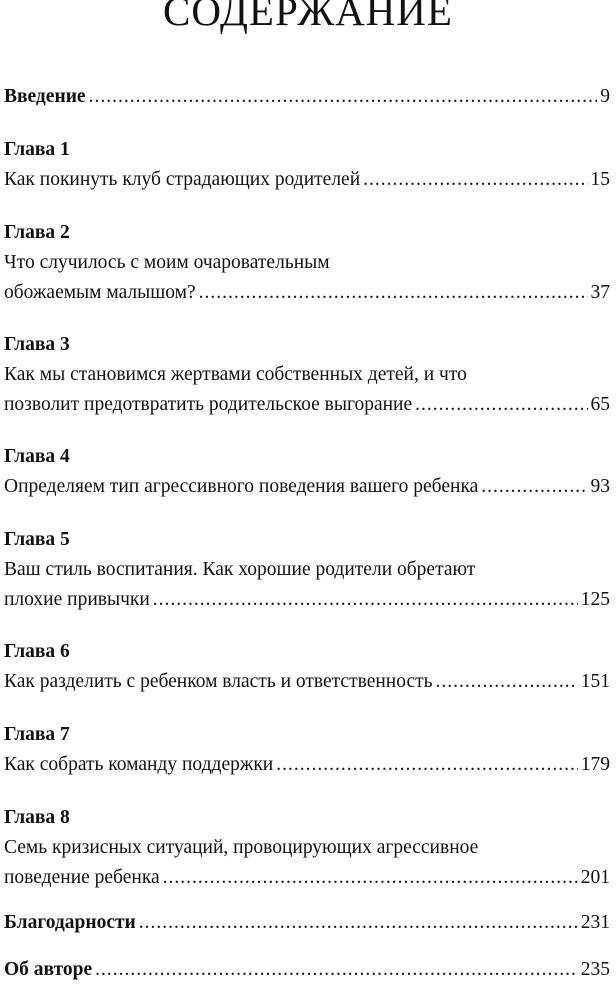  What do you see at coordinates (77, 599) in the screenshot?
I see `chapter-title-line: плохие привычки` at bounding box center [77, 599].